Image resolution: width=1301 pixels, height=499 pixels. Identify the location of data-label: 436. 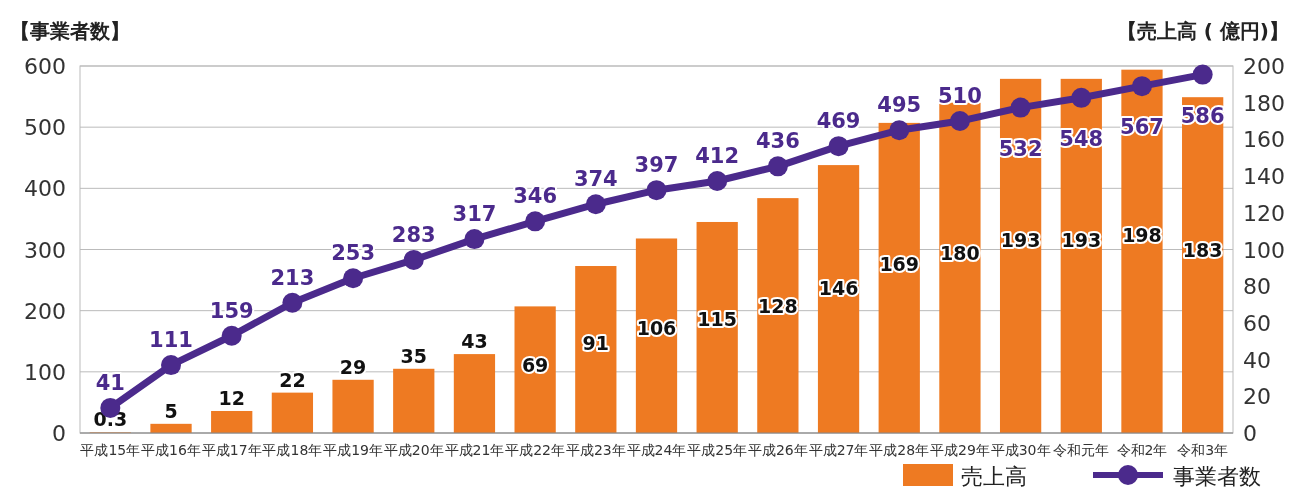
(777, 141).